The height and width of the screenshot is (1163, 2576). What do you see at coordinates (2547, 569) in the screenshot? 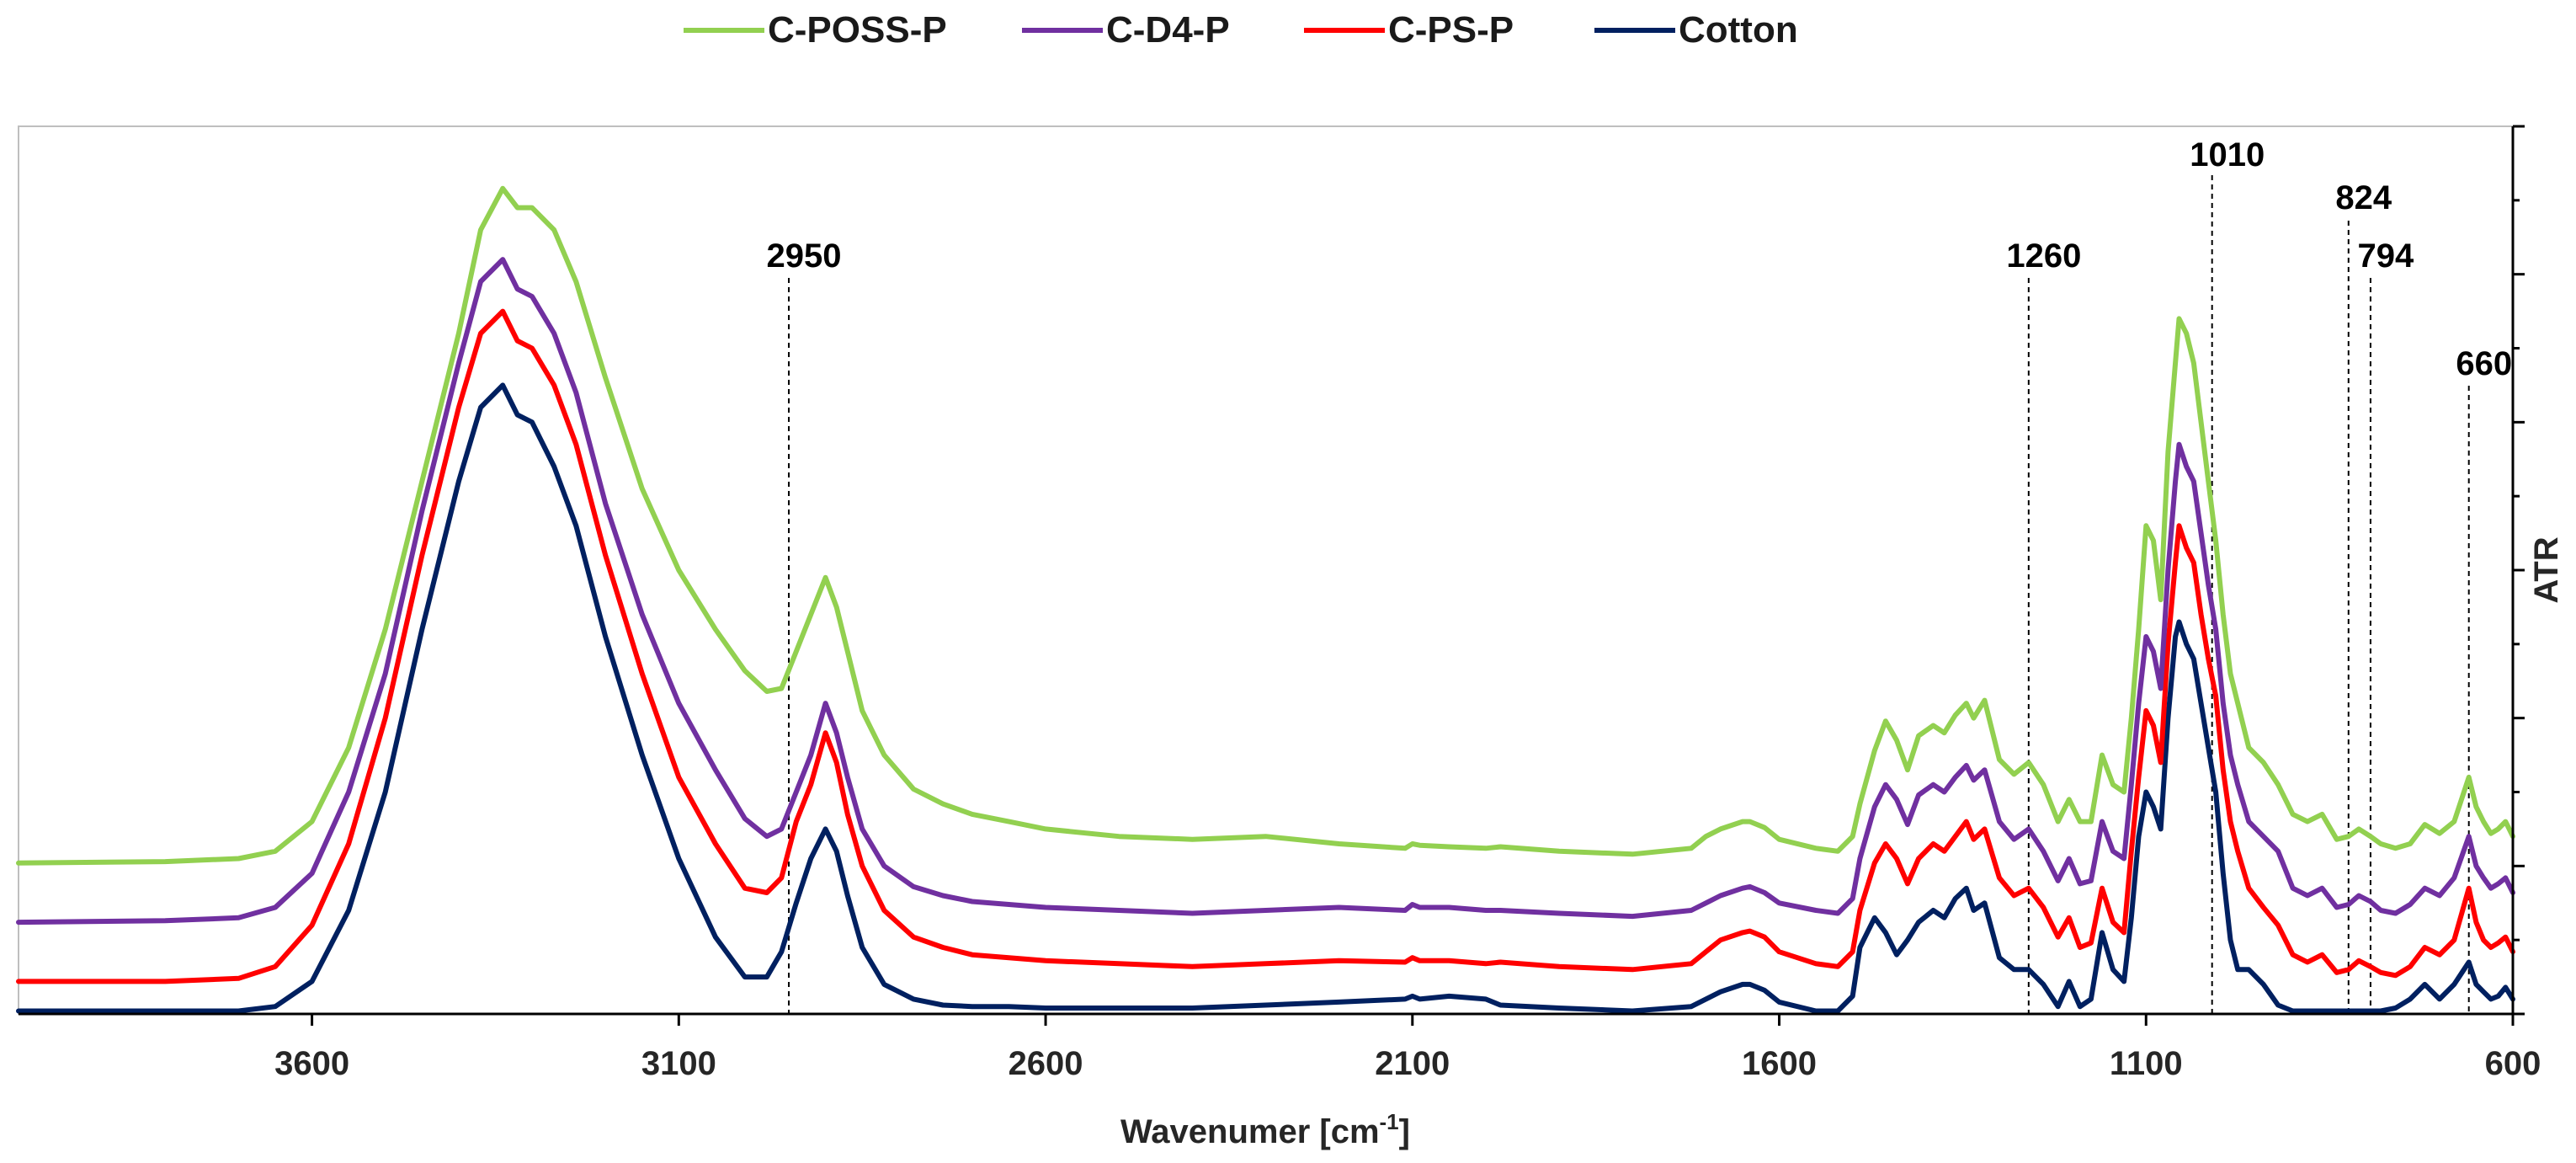
I see `y-axis-title: ATR` at bounding box center [2547, 569].